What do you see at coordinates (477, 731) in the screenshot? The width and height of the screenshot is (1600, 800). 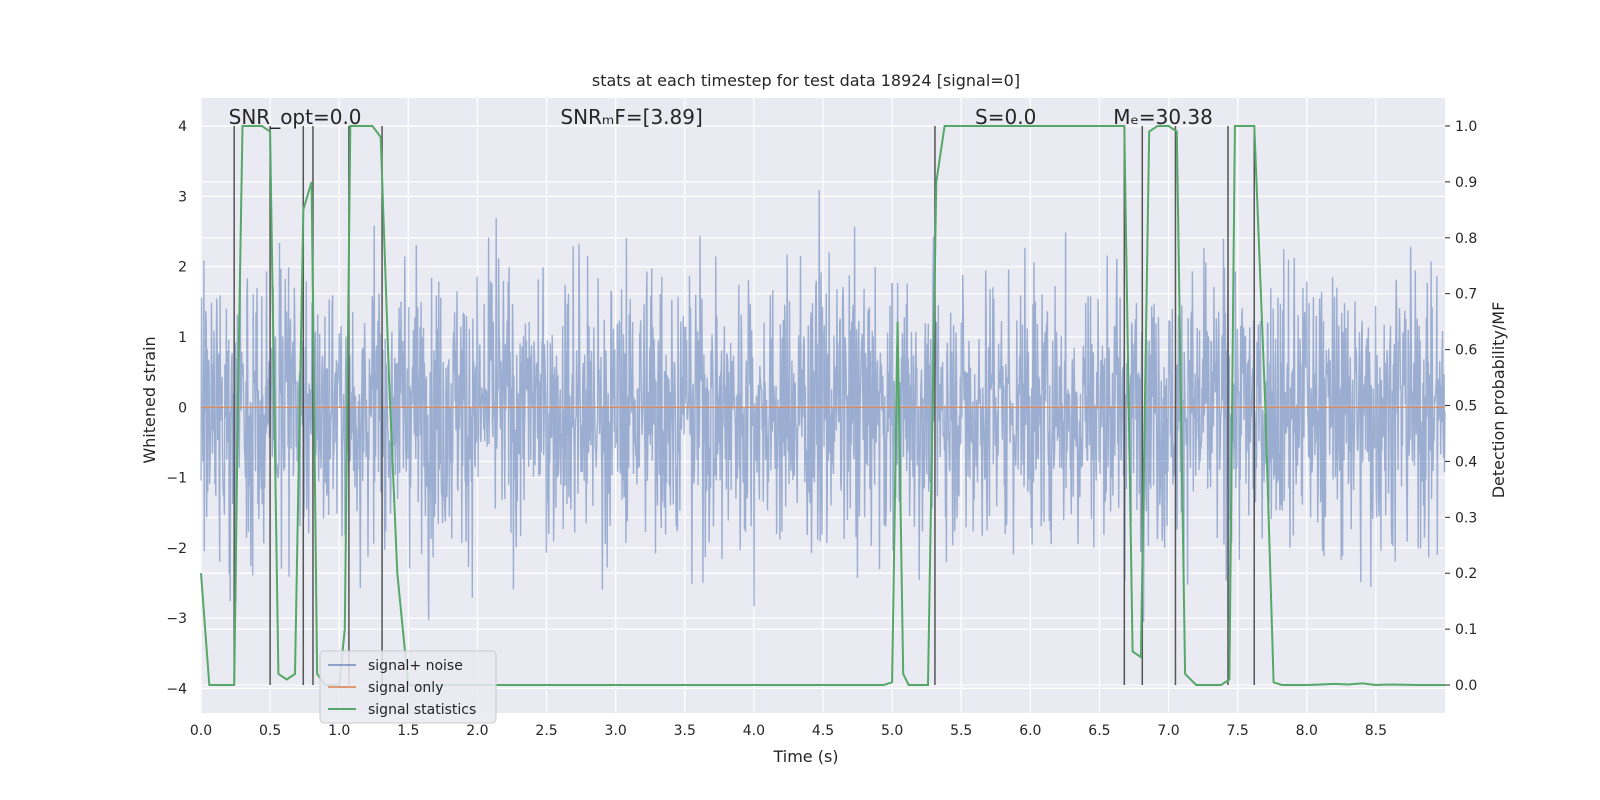 I see `x-tick-label: 2.0` at bounding box center [477, 731].